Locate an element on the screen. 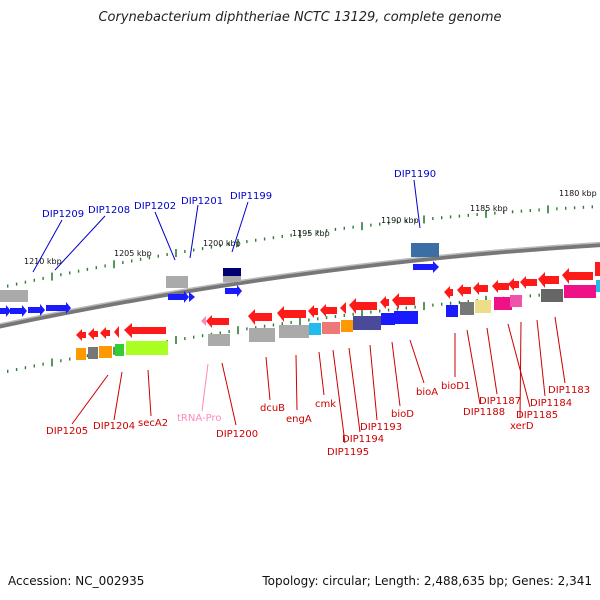 The image size is (600, 600). gene-label-cmk: cmk is located at coordinates (325, 404).